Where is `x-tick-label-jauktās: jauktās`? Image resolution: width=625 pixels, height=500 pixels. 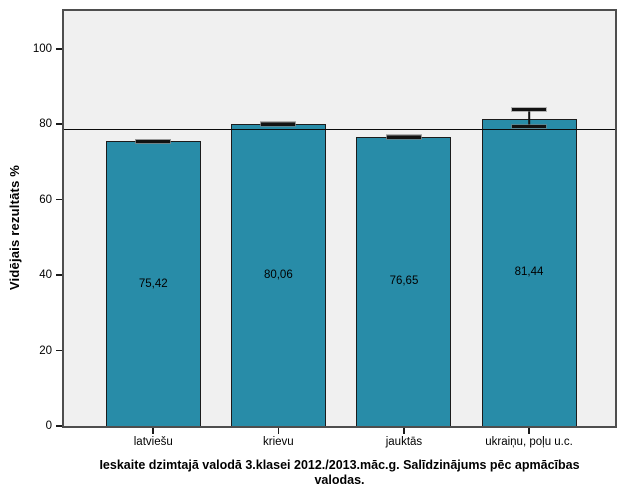
x-tick-label-jauktās: jauktās is located at coordinates (404, 442).